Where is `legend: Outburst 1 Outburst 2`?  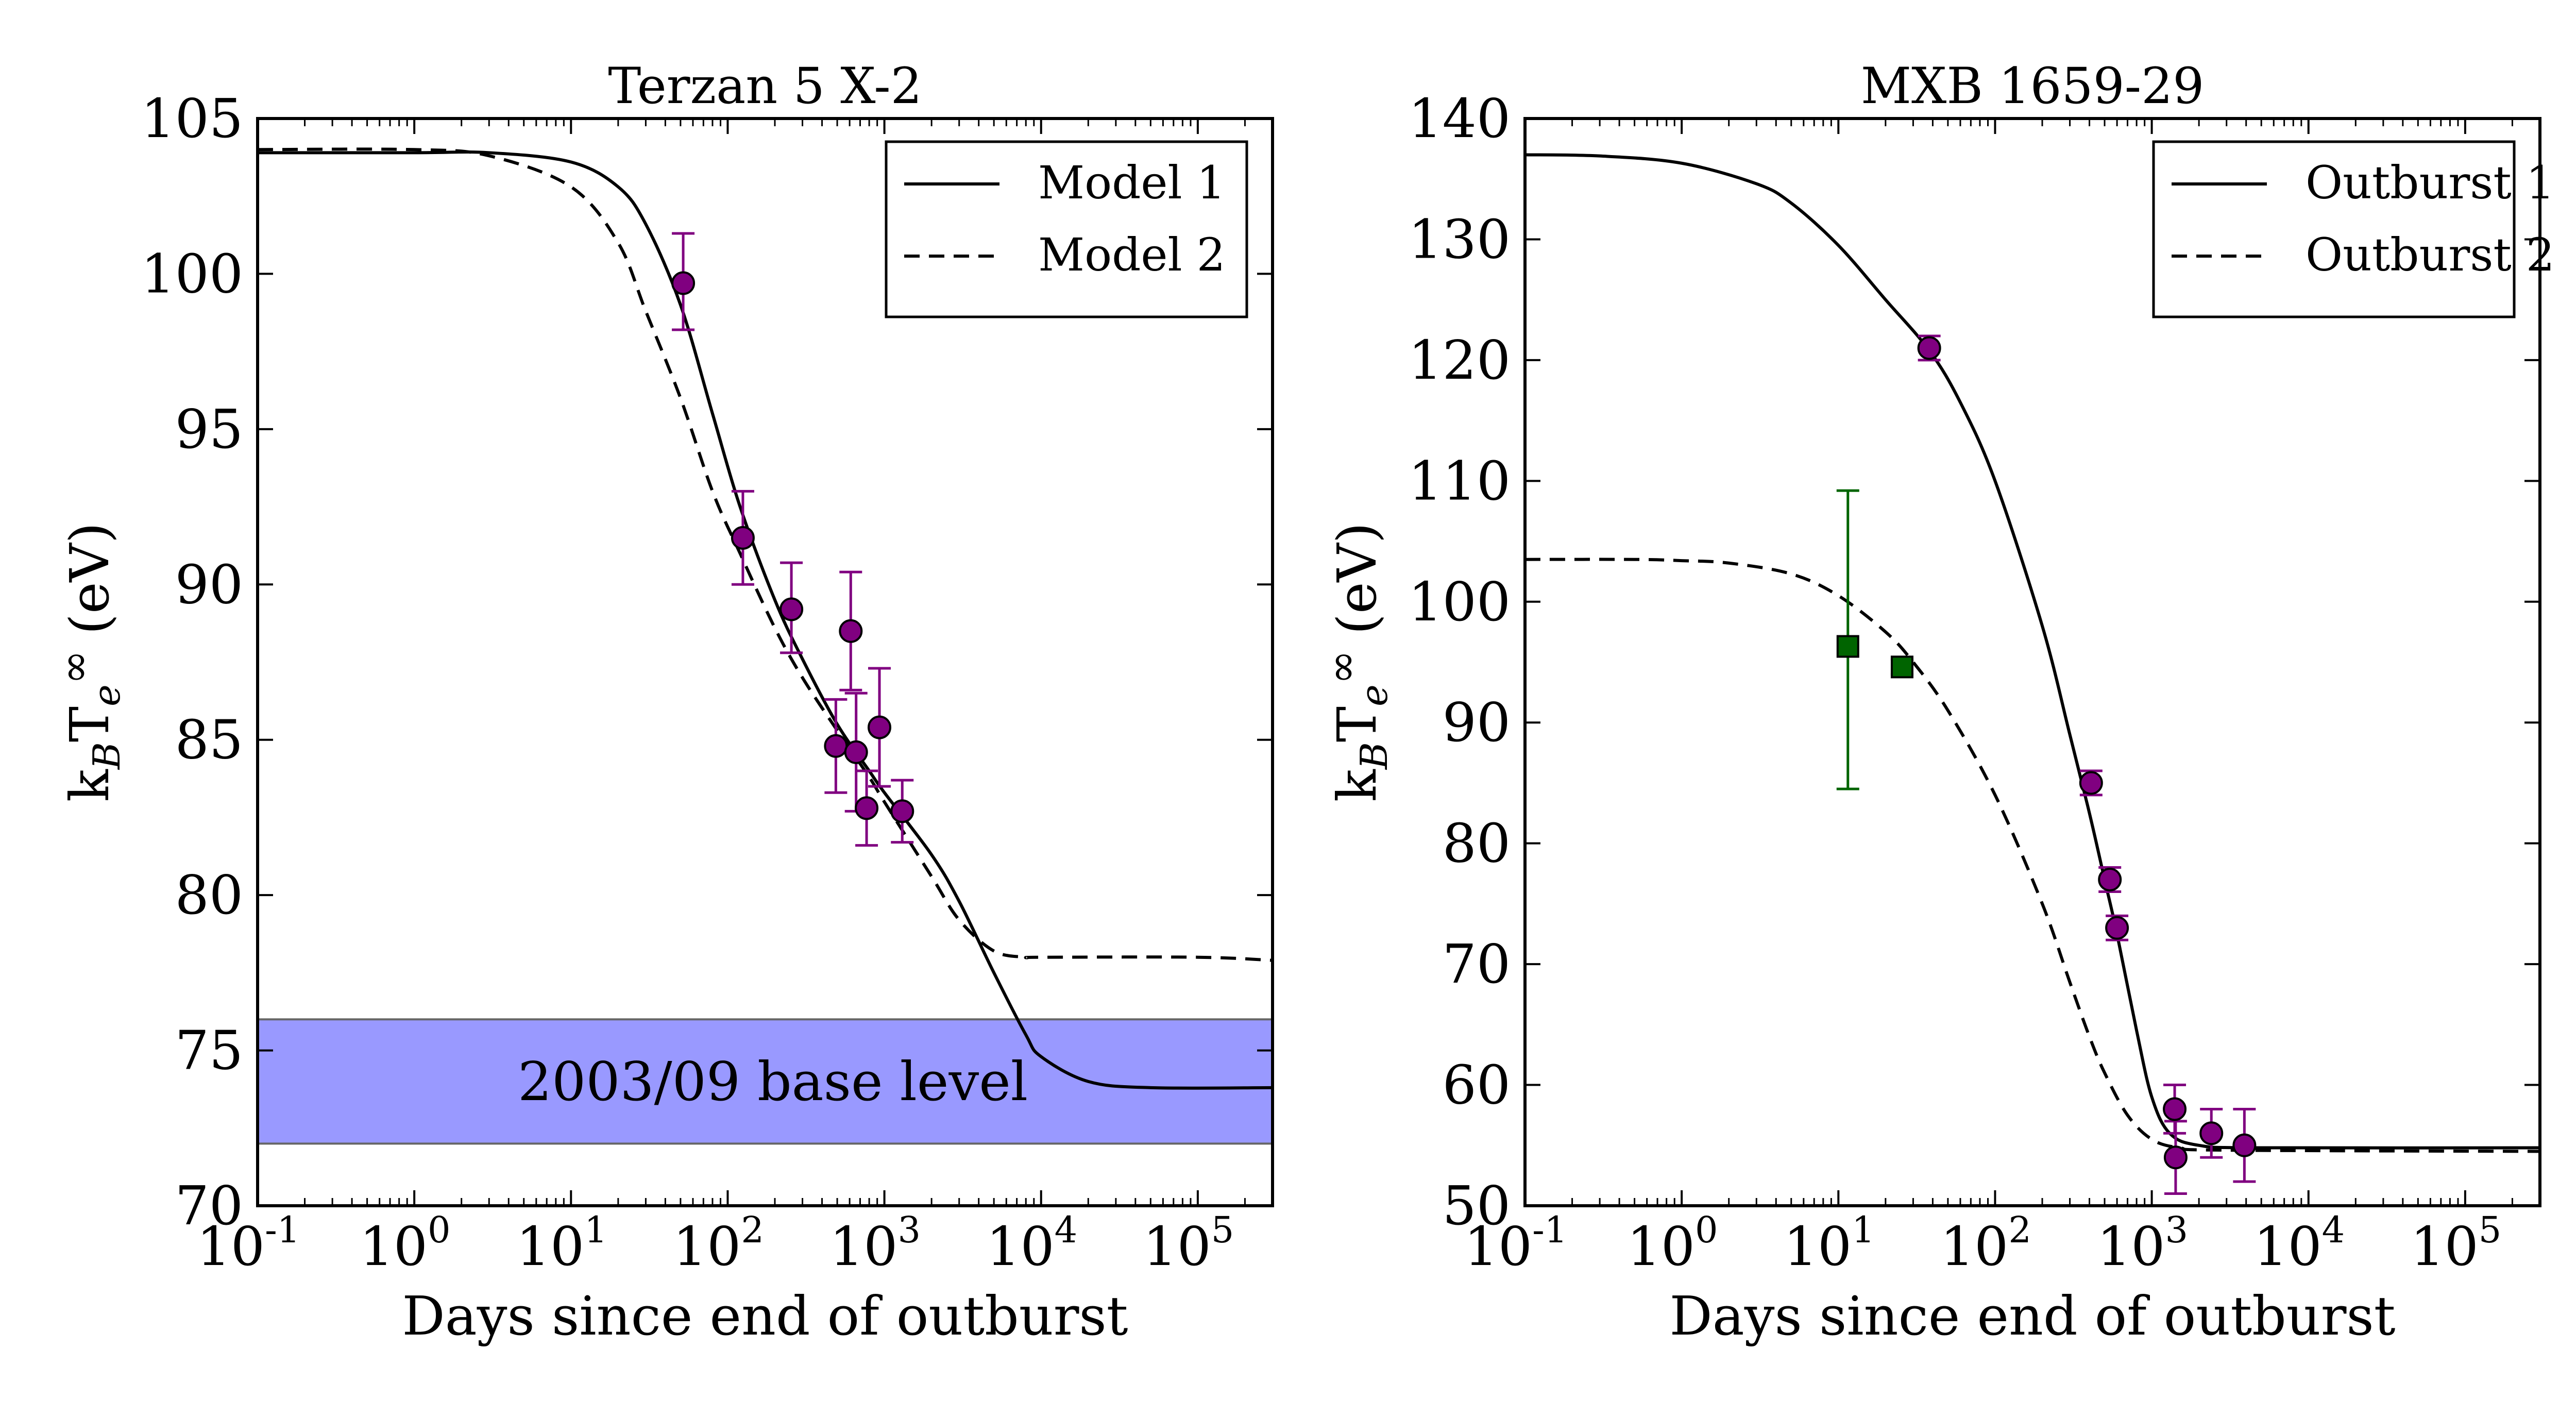 legend: Outburst 1 Outburst 2 is located at coordinates (2353, 229).